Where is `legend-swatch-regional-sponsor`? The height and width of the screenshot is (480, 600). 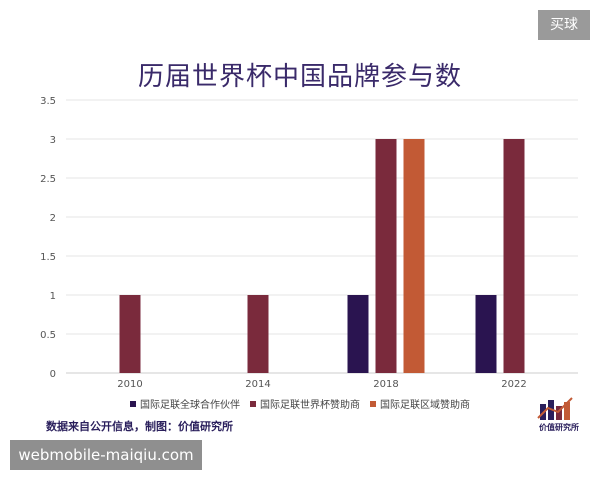 legend-swatch-regional-sponsor is located at coordinates (373, 403).